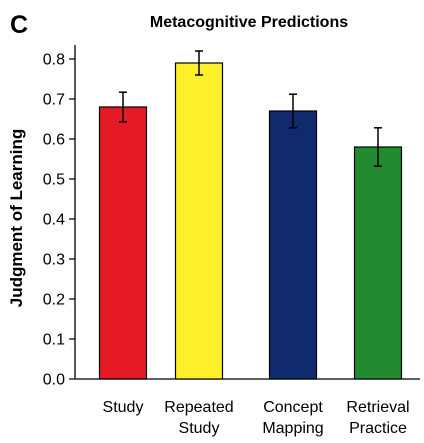 The image size is (424, 443). What do you see at coordinates (54, 100) in the screenshot?
I see `y-tick-label: 0.7` at bounding box center [54, 100].